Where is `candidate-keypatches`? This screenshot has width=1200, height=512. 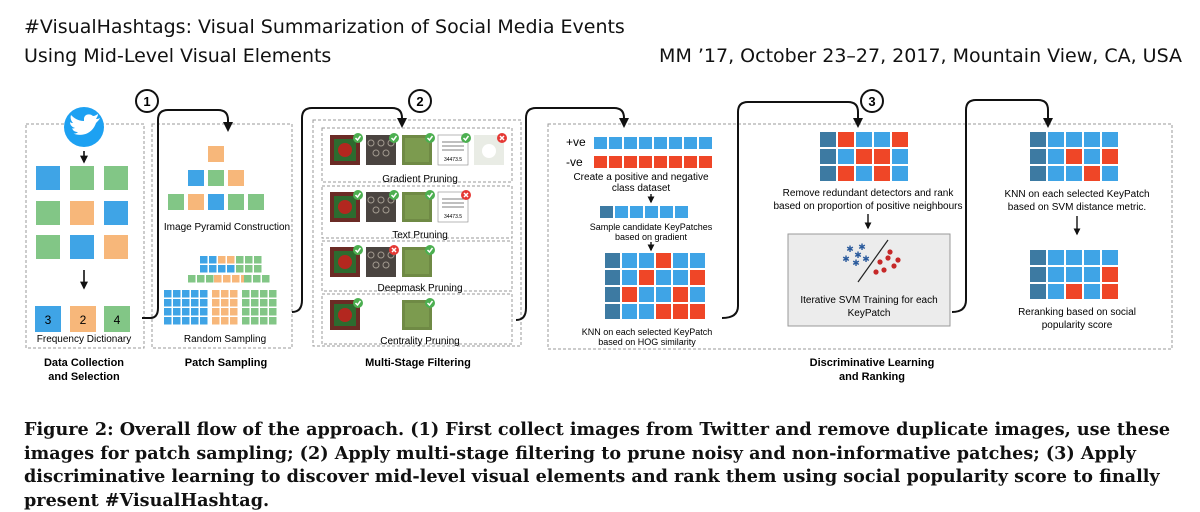 candidate-keypatches is located at coordinates (644, 212).